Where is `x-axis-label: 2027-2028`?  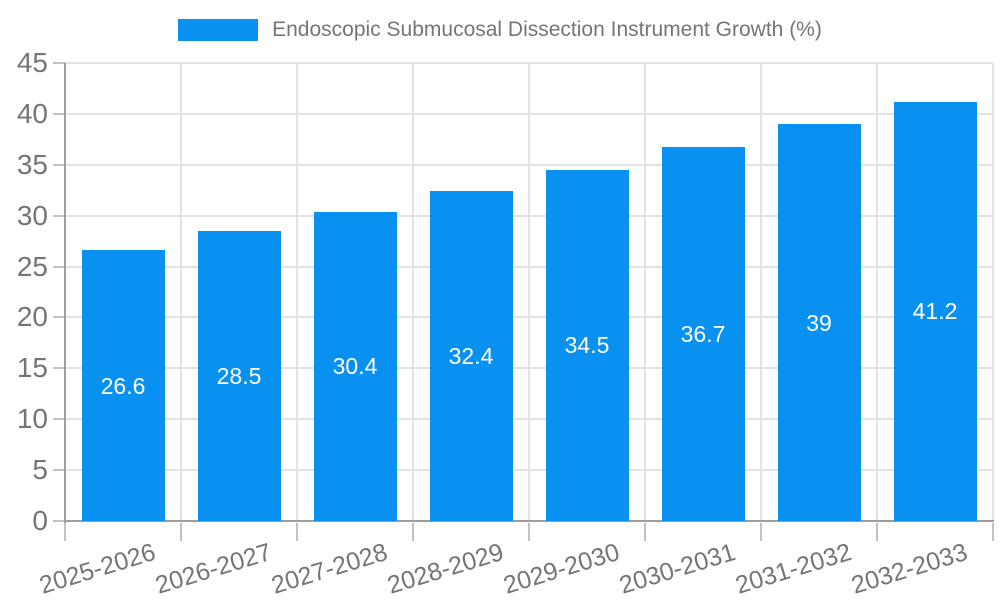
x-axis-label: 2027-2028 is located at coordinates (330, 569).